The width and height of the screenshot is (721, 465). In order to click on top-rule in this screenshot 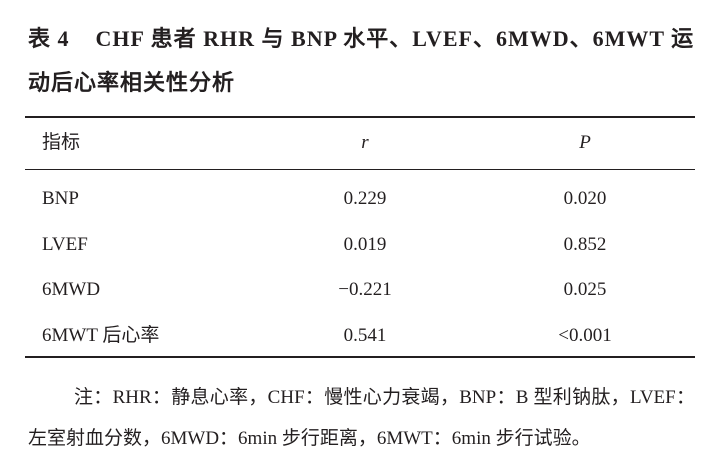, I will do `click(360, 117)`.